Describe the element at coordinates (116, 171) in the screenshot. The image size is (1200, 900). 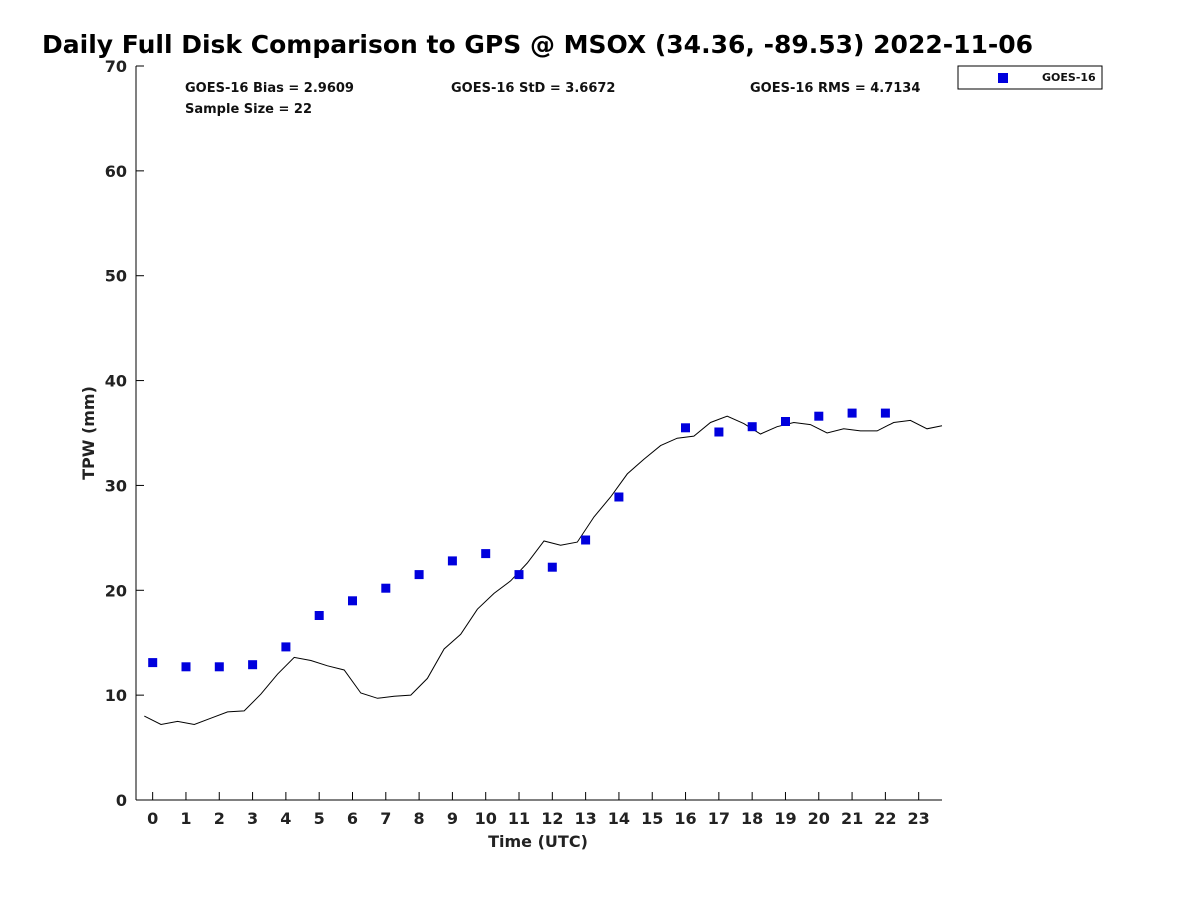
I see `y-tick-label: 60` at that location.